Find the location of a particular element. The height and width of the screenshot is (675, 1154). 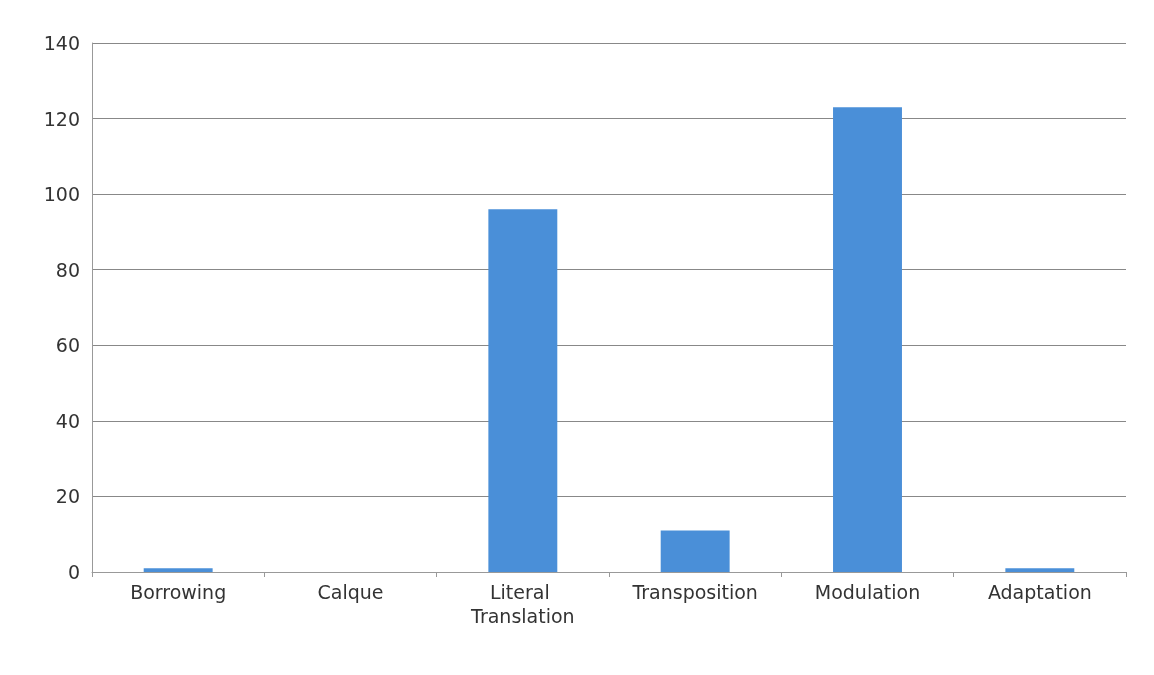

y-tick-label: 140 is located at coordinates (61, 43).